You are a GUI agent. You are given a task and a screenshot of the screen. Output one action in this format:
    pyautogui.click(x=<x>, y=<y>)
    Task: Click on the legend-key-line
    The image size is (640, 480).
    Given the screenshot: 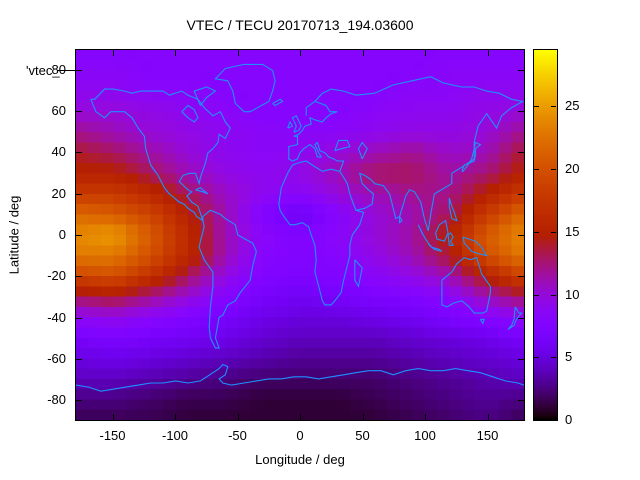 What is the action you would take?
    pyautogui.click(x=66, y=70)
    